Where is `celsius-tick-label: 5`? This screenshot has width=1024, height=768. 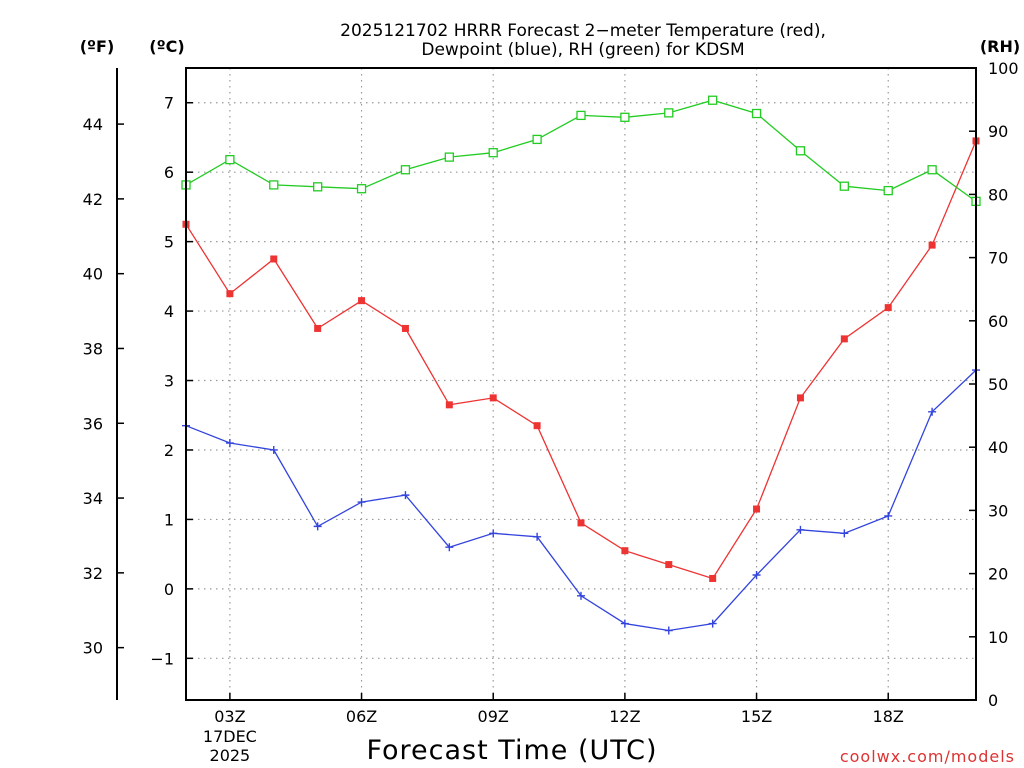
celsius-tick-label: 5 is located at coordinates (169, 242).